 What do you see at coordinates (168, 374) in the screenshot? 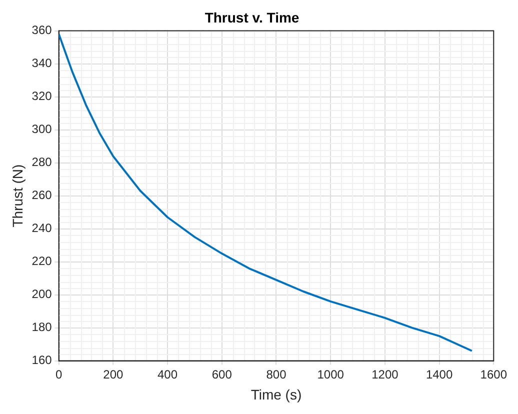
I see `x-tick-label: 400` at bounding box center [168, 374].